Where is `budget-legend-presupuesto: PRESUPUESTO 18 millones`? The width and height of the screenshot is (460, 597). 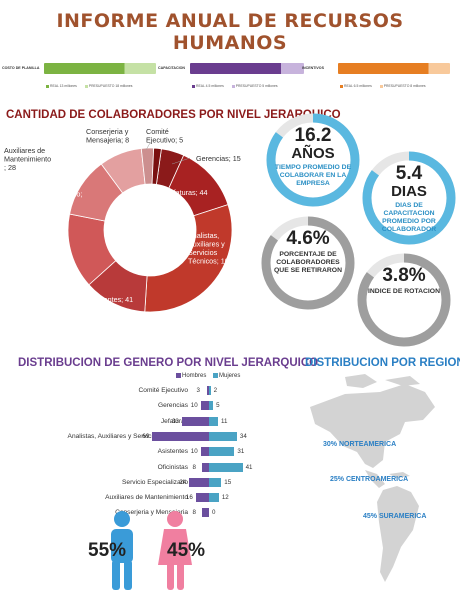
budget-legend-presupuesto: PRESUPUESTO 18 millones is located at coordinates (108, 86).